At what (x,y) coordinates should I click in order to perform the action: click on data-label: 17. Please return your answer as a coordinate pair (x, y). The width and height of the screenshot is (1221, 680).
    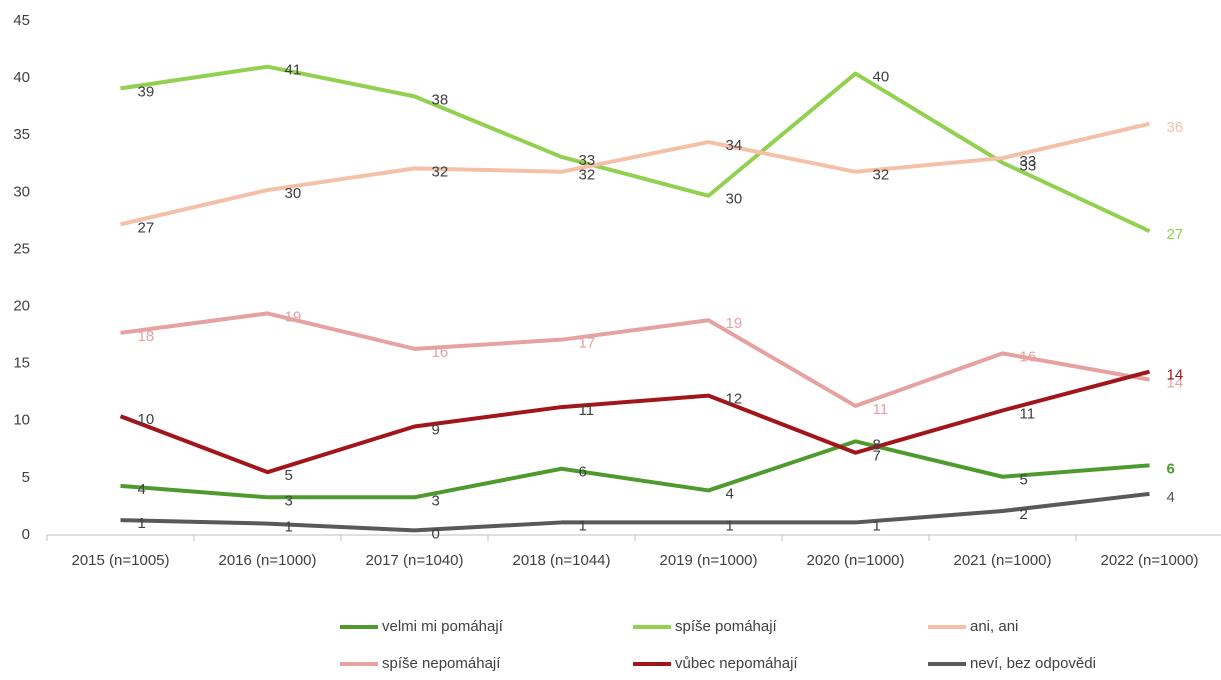
    Looking at the image, I should click on (587, 343).